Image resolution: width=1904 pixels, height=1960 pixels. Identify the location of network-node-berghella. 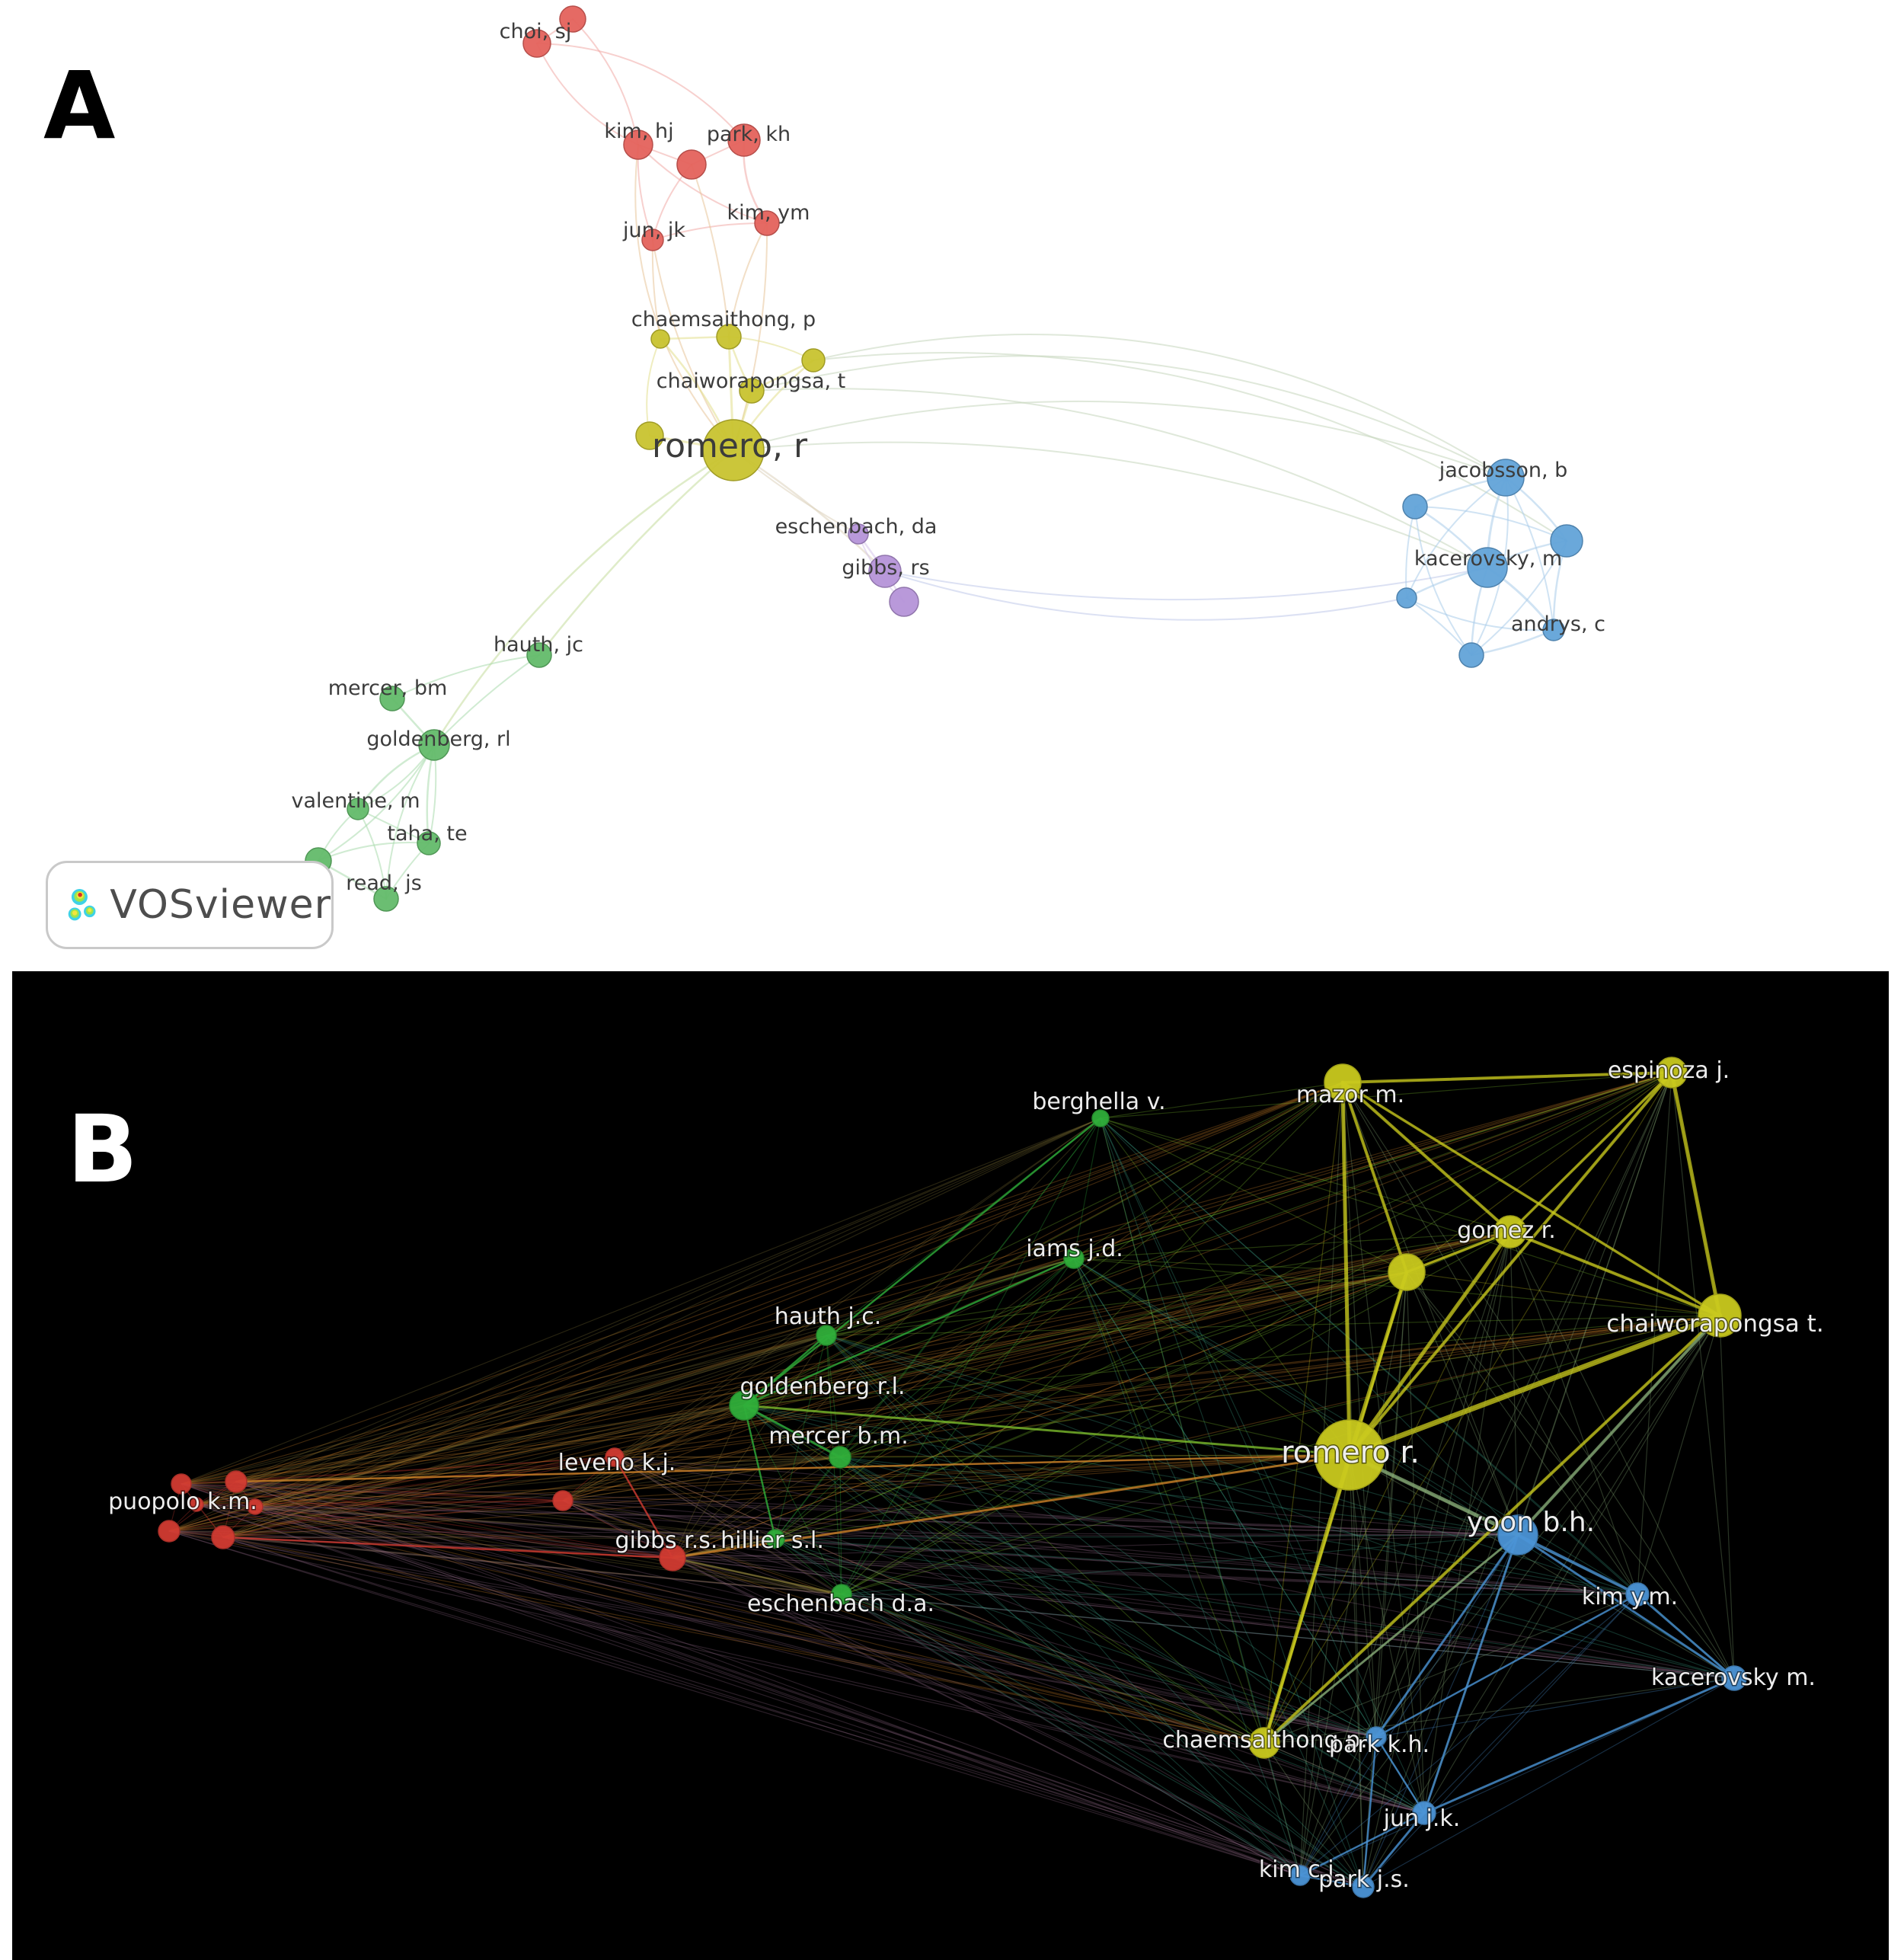
(1101, 1118).